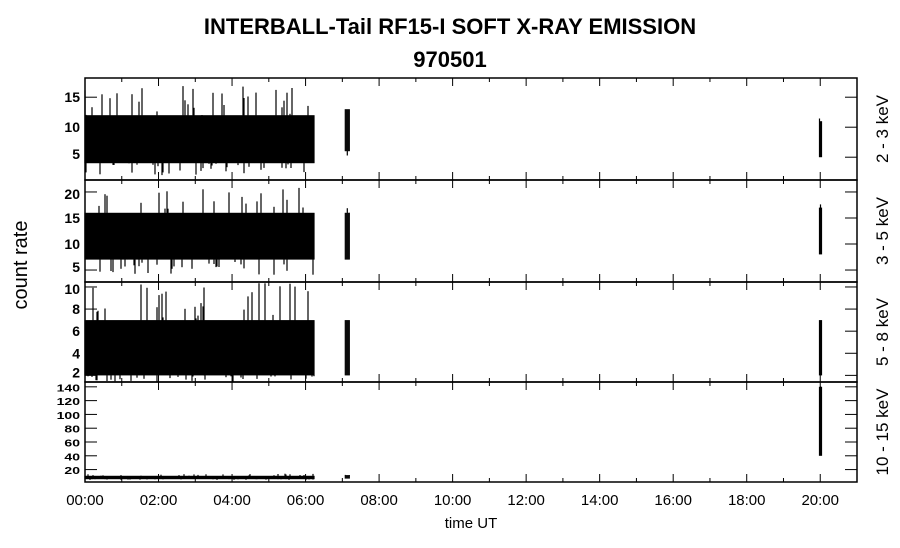 The image size is (900, 548). Describe the element at coordinates (69, 416) in the screenshot. I see `y-tick-label: 100` at that location.